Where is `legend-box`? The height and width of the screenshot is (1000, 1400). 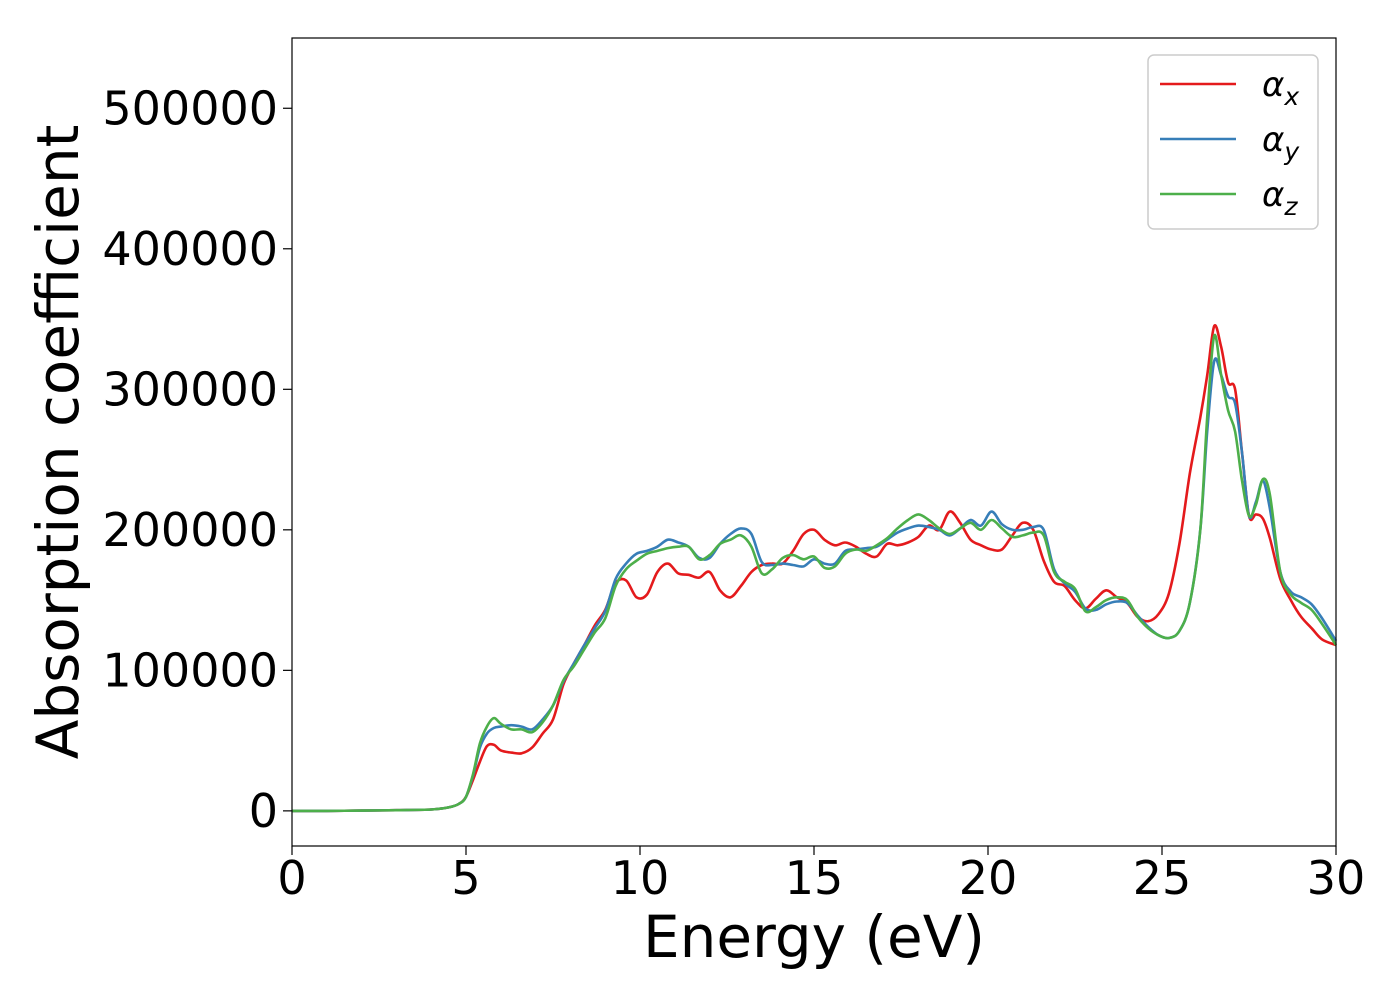
legend-box is located at coordinates (1233, 142).